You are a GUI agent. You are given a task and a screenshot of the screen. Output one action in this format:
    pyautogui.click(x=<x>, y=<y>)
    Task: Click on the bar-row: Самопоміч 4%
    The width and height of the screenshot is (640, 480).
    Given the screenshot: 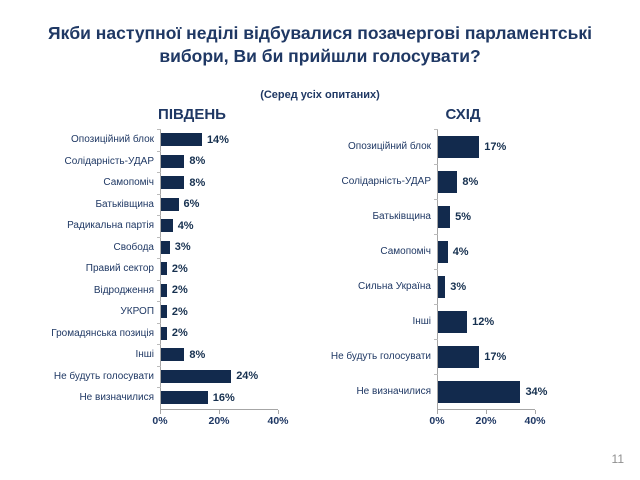 What is the action you would take?
    pyautogui.click(x=450, y=251)
    